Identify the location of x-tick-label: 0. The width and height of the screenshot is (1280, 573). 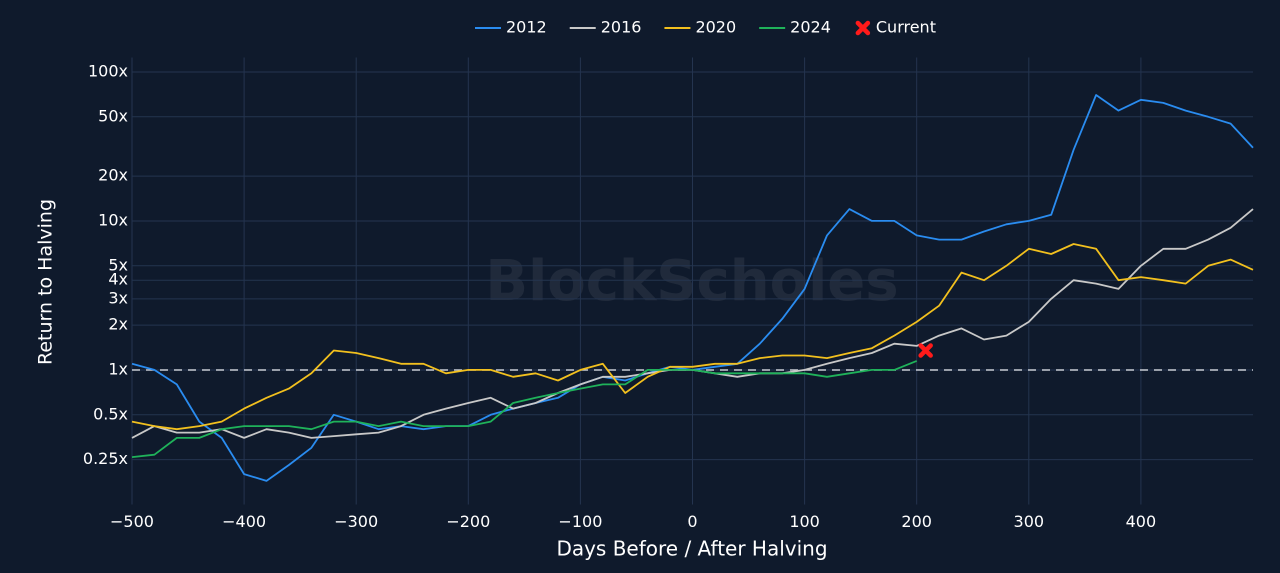
(692, 521).